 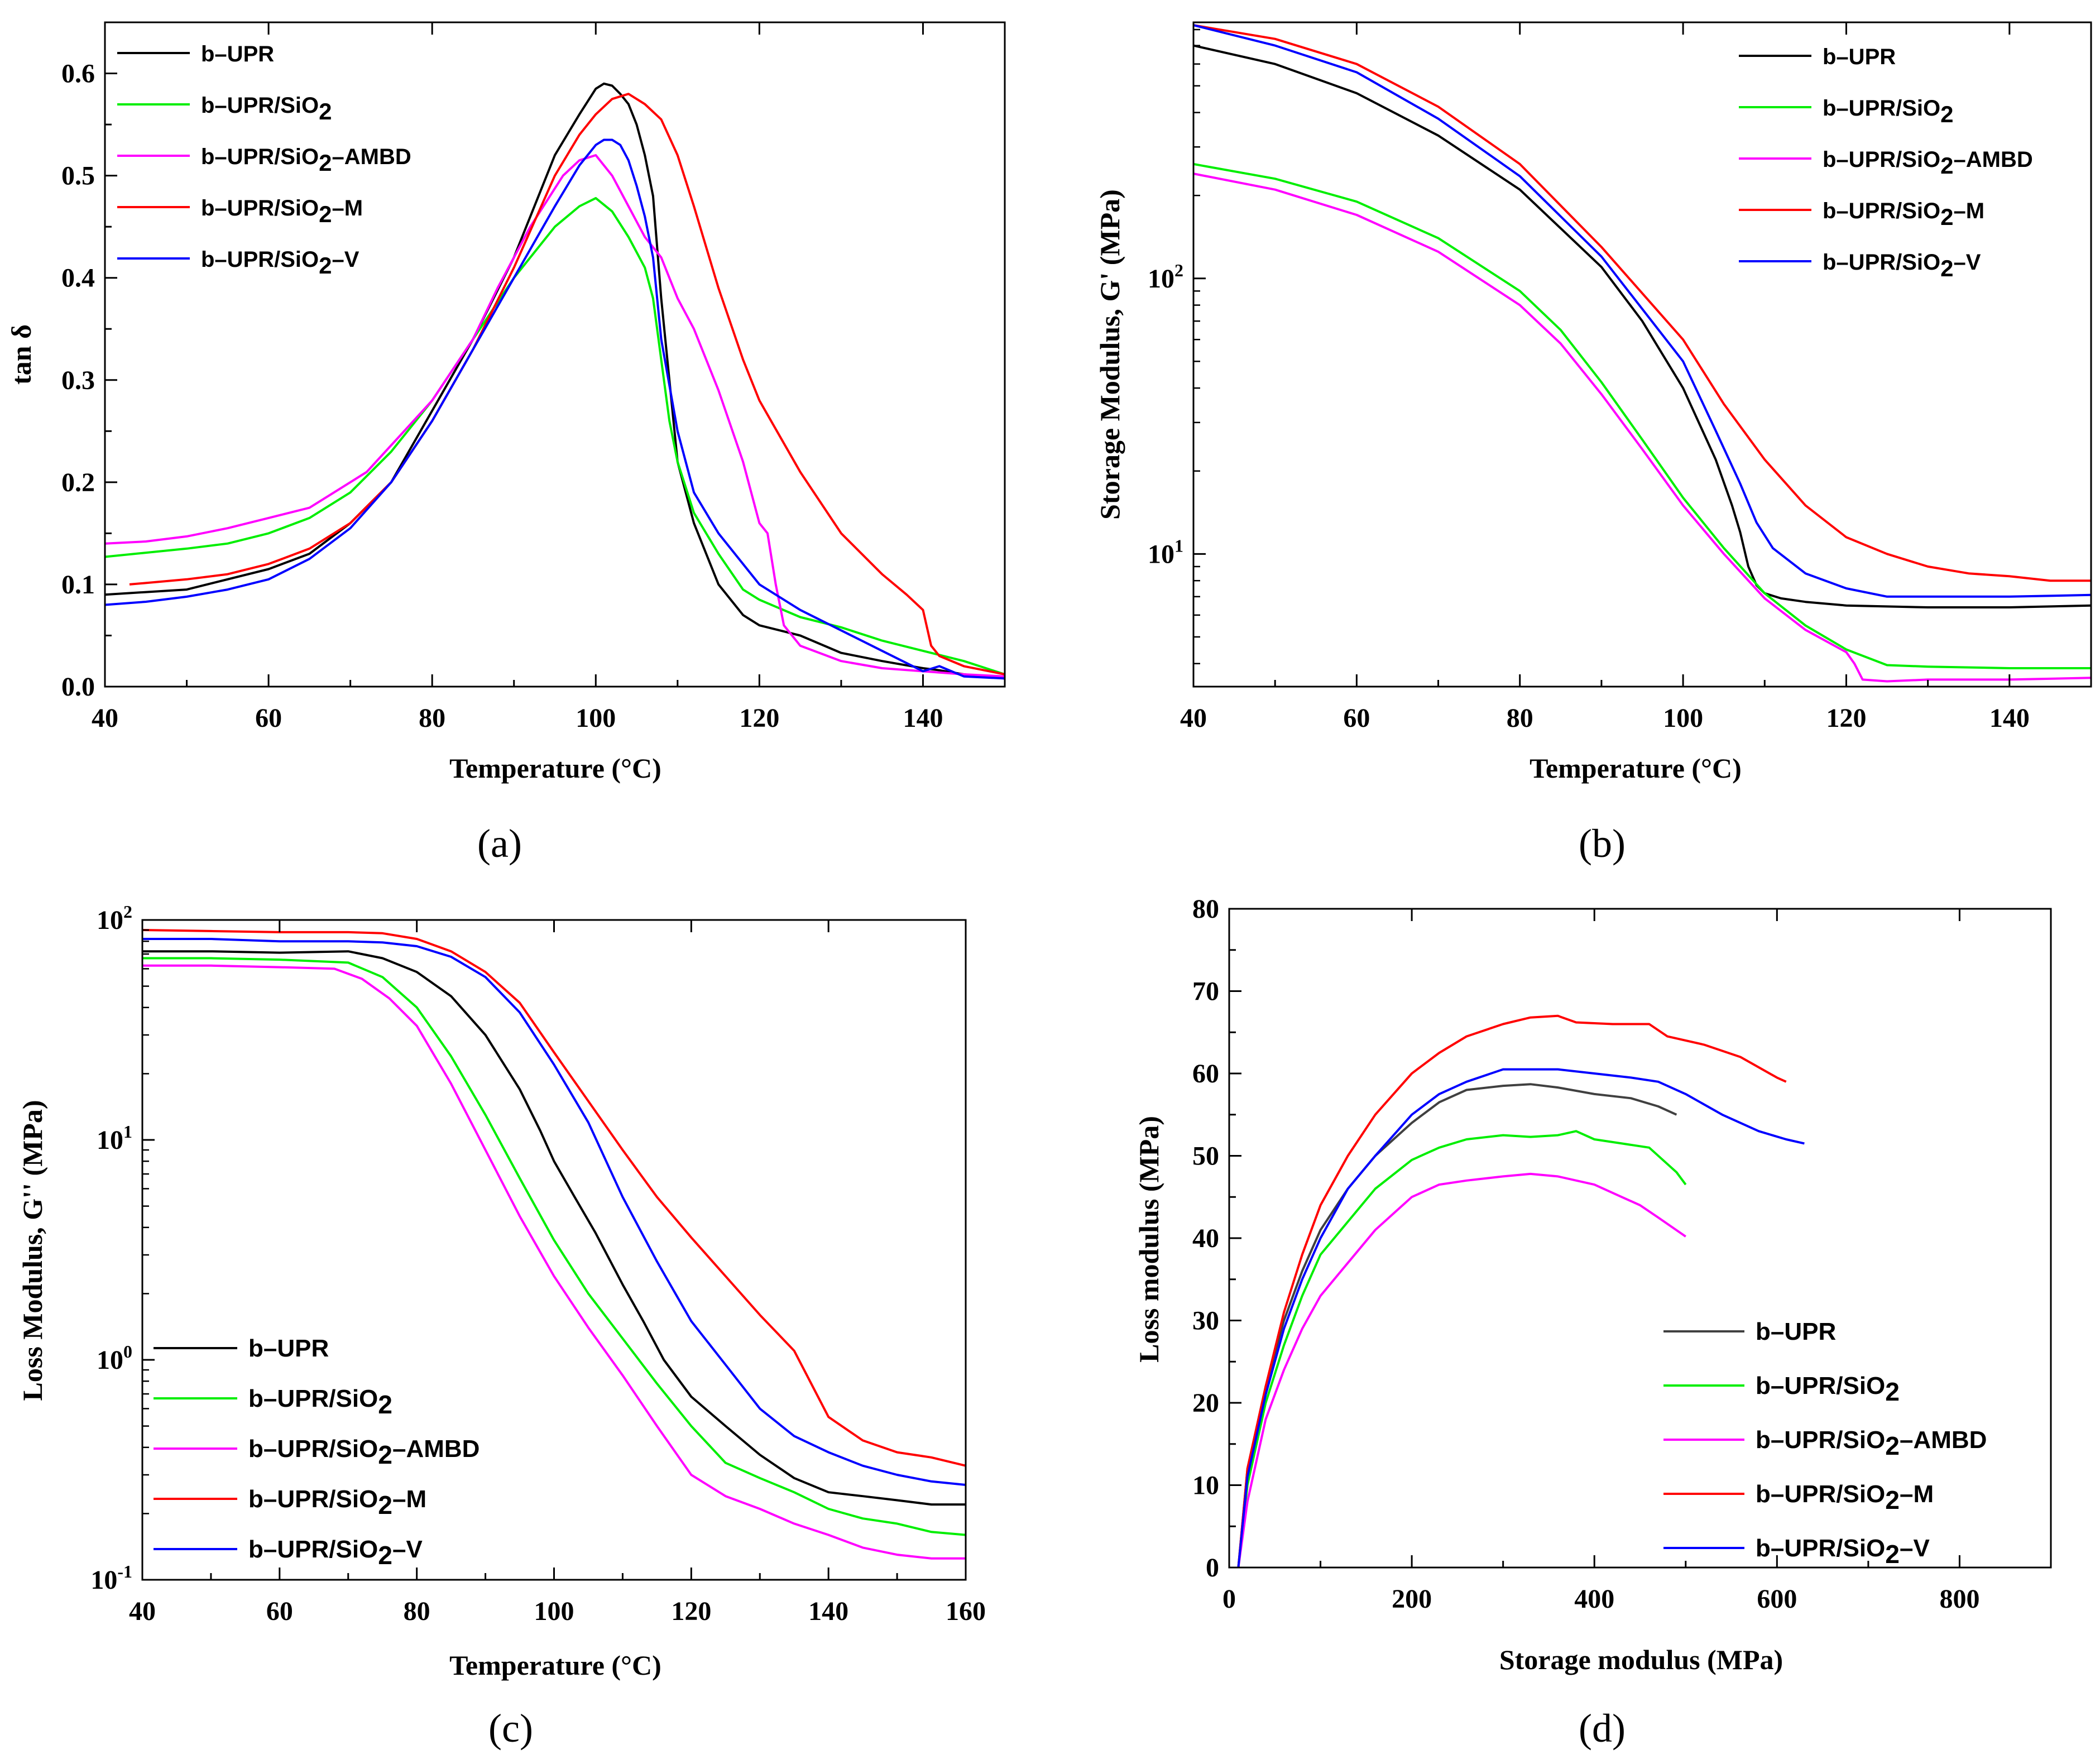 I want to click on panel-label: (c), so click(x=510, y=1728).